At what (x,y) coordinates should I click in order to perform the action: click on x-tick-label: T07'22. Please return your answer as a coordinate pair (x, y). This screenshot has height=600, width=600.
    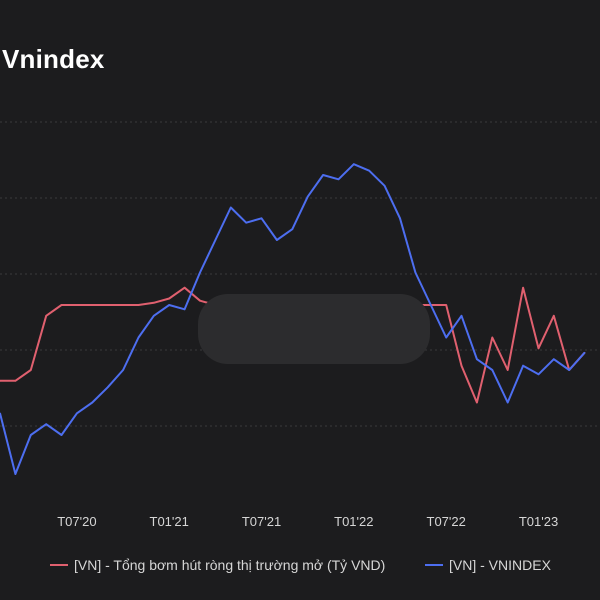
    Looking at the image, I should click on (446, 521).